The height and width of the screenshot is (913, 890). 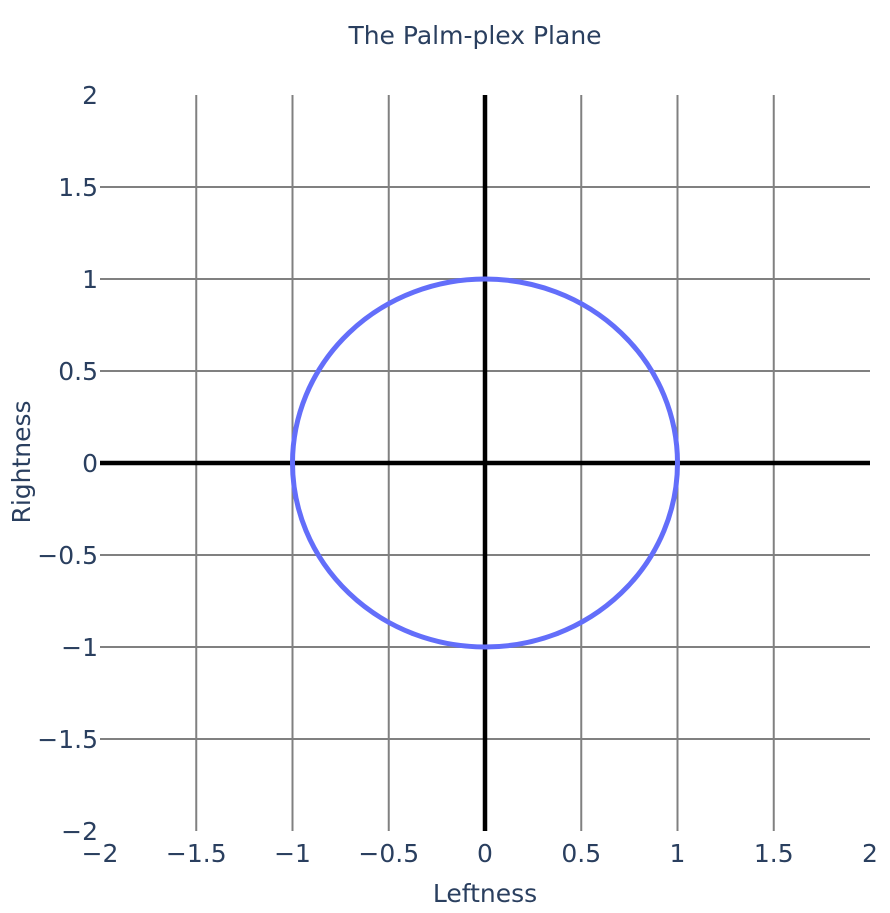 What do you see at coordinates (100, 853) in the screenshot?
I see `x-tick-label: −2` at bounding box center [100, 853].